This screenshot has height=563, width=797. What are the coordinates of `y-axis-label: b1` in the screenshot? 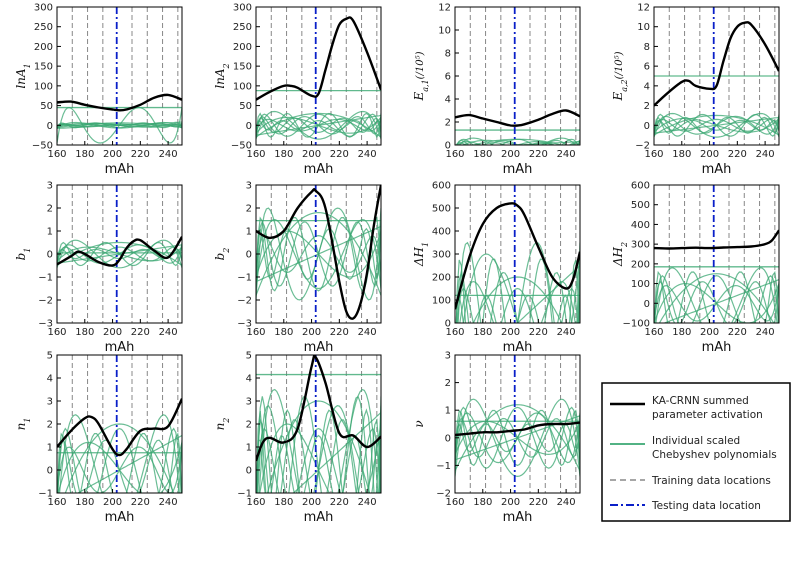 It's located at (23, 254).